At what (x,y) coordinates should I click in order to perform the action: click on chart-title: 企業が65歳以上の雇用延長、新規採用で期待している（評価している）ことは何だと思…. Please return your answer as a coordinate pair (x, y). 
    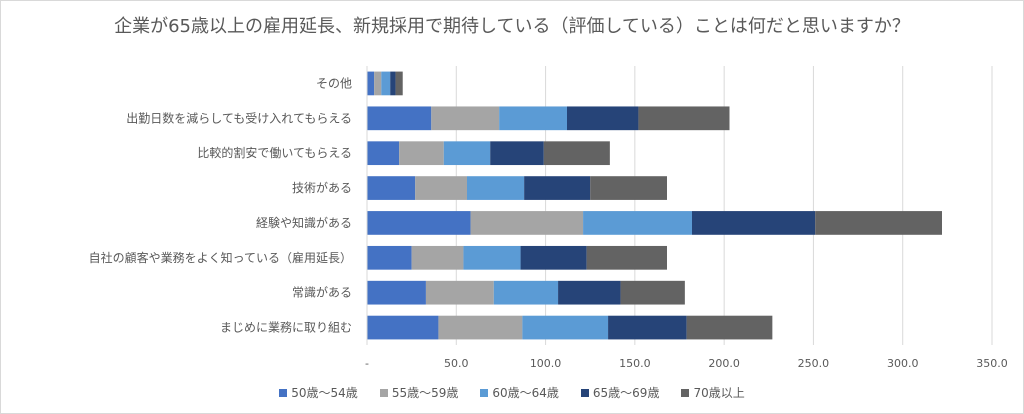
    Looking at the image, I should click on (512, 26).